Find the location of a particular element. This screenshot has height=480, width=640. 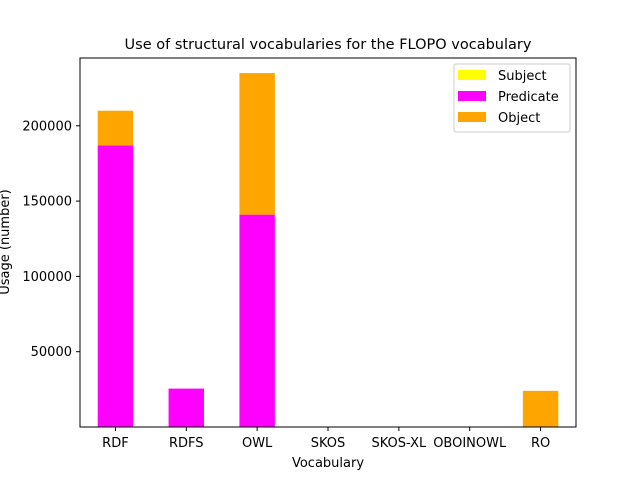

x-tick-label: OWL is located at coordinates (257, 443).